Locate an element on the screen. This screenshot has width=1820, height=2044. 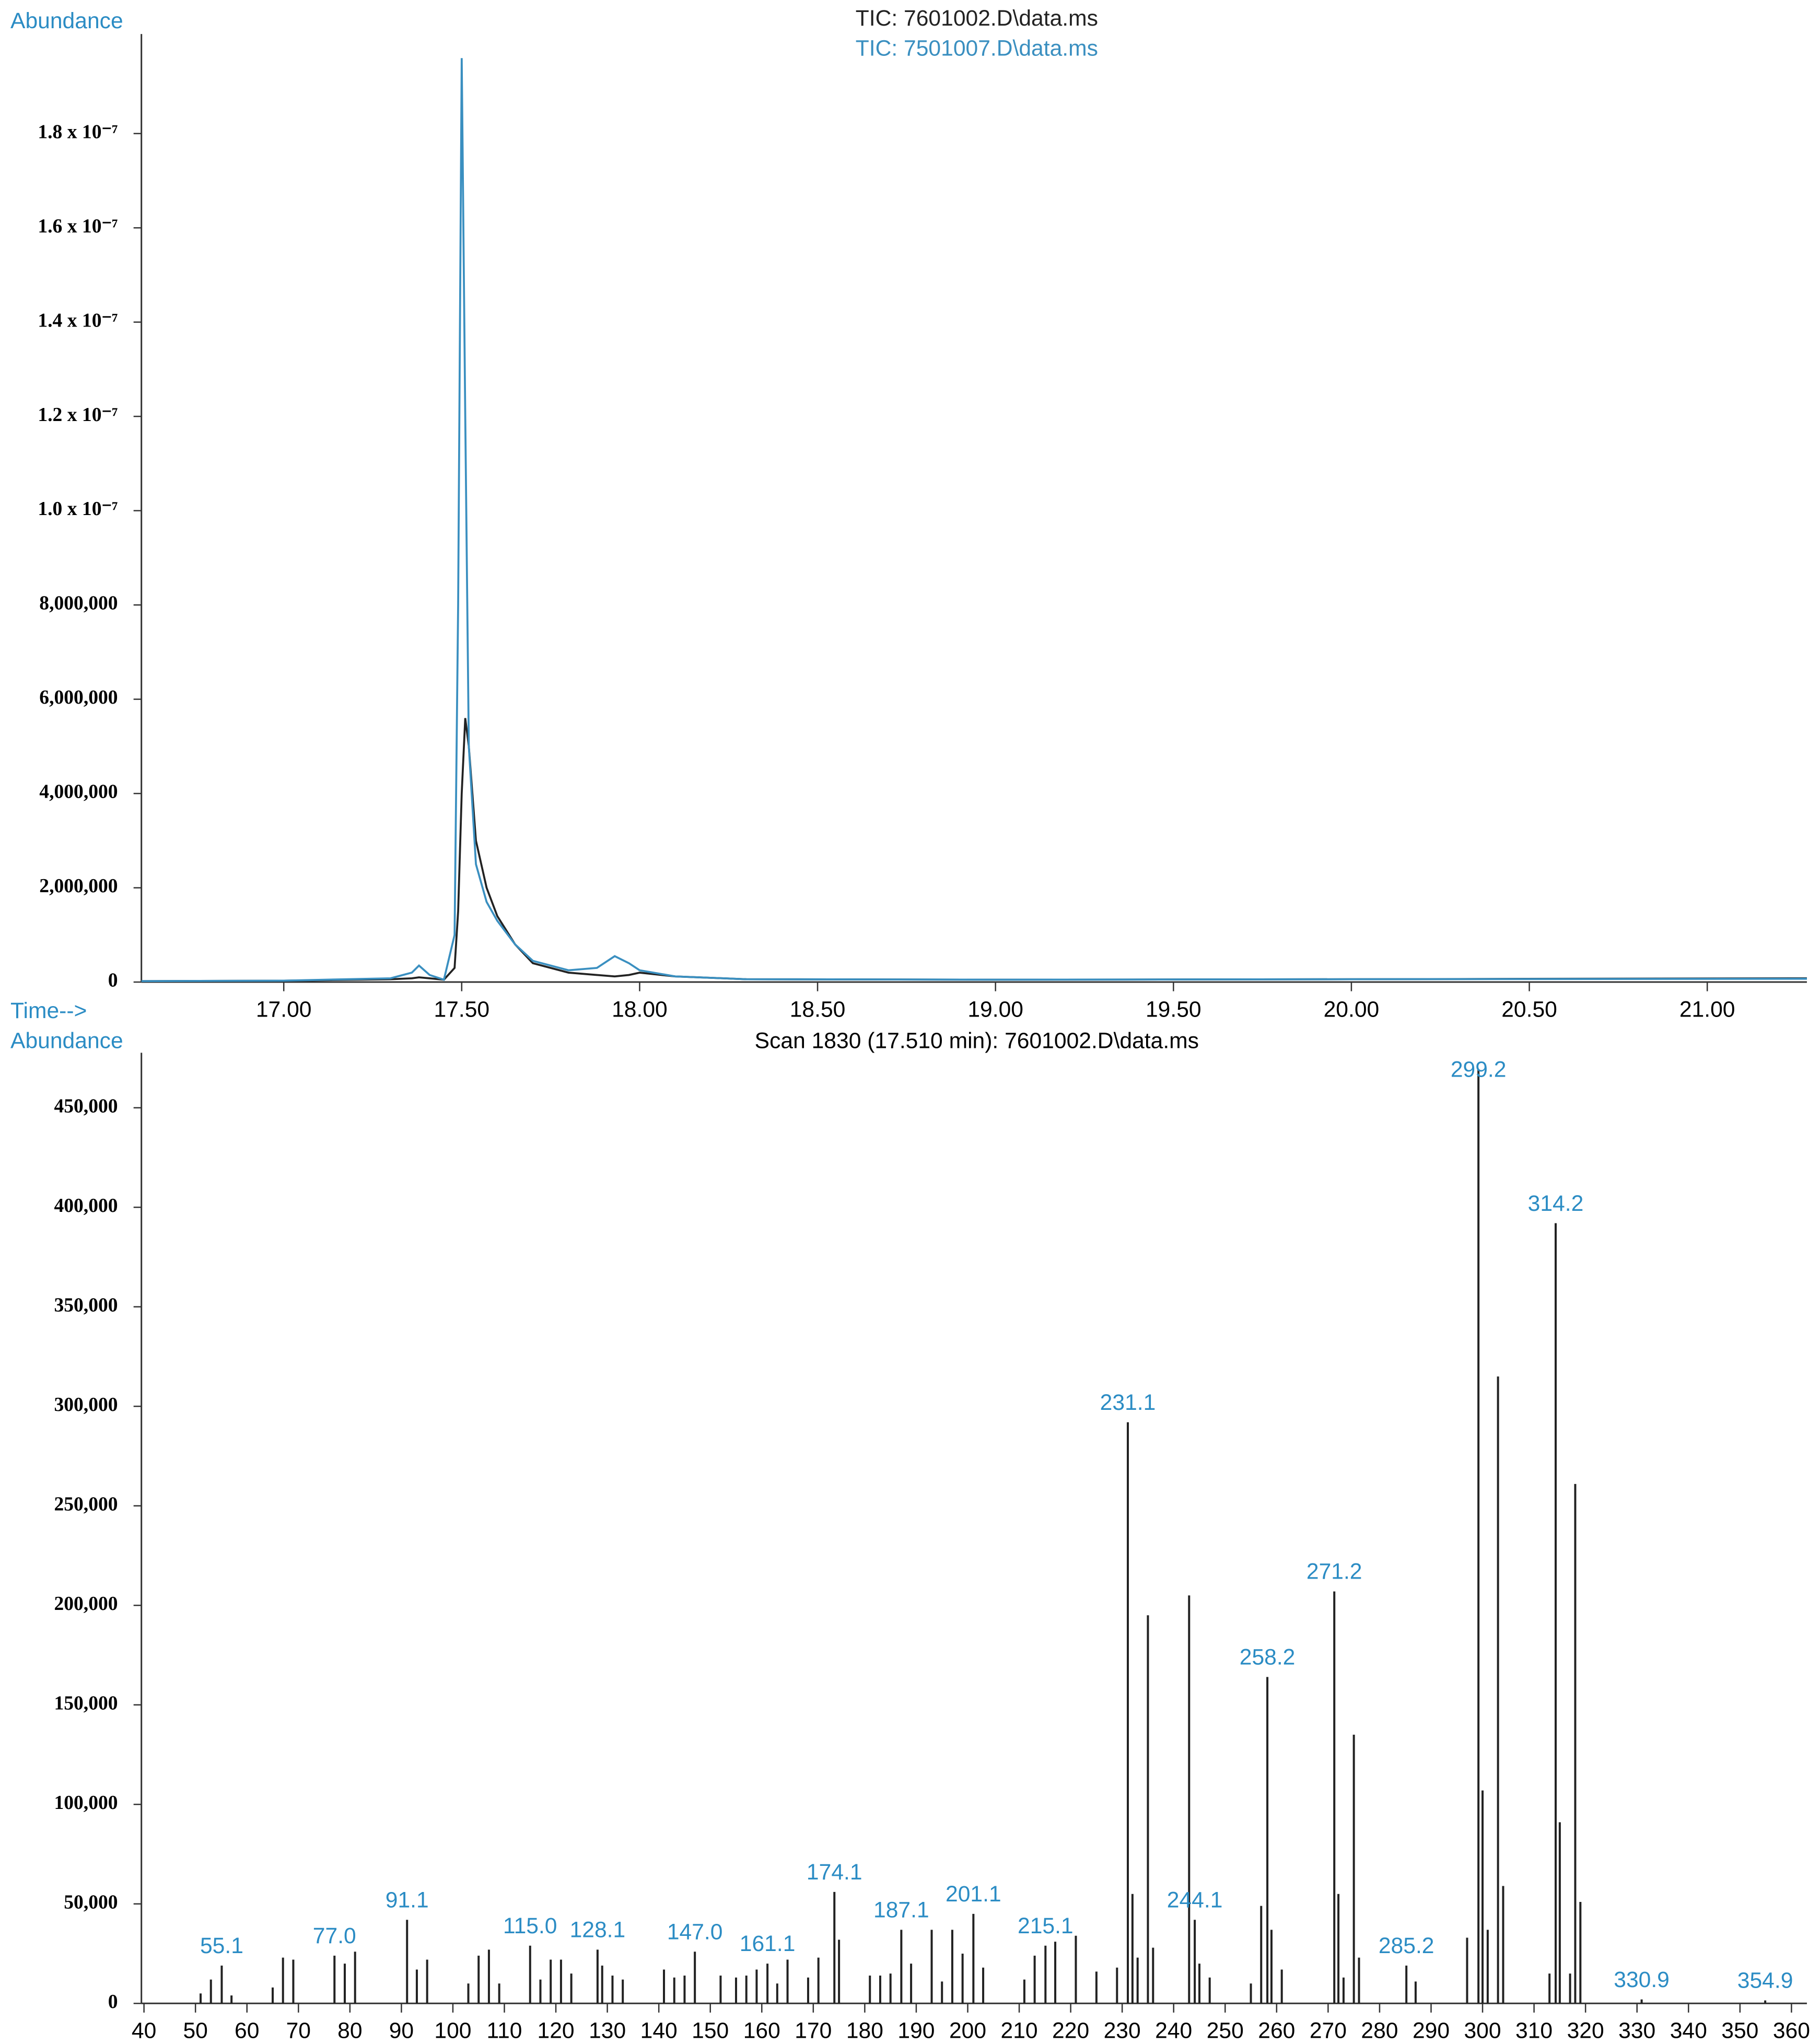
y-tick-label: 250,000 is located at coordinates (86, 1504).